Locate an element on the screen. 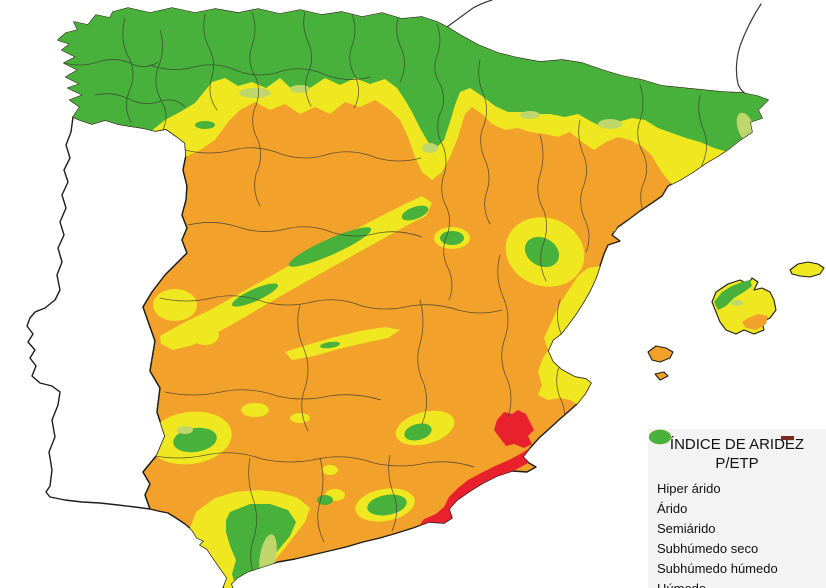 Image resolution: width=826 pixels, height=588 pixels. legend-item: Hiper árido is located at coordinates (737, 464).